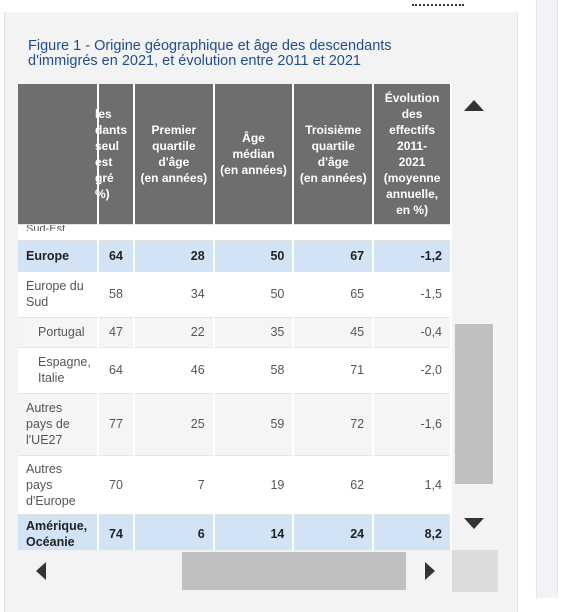 This screenshot has height=612, width=574. Describe the element at coordinates (334, 331) in the screenshot. I see `cell: 45` at that location.